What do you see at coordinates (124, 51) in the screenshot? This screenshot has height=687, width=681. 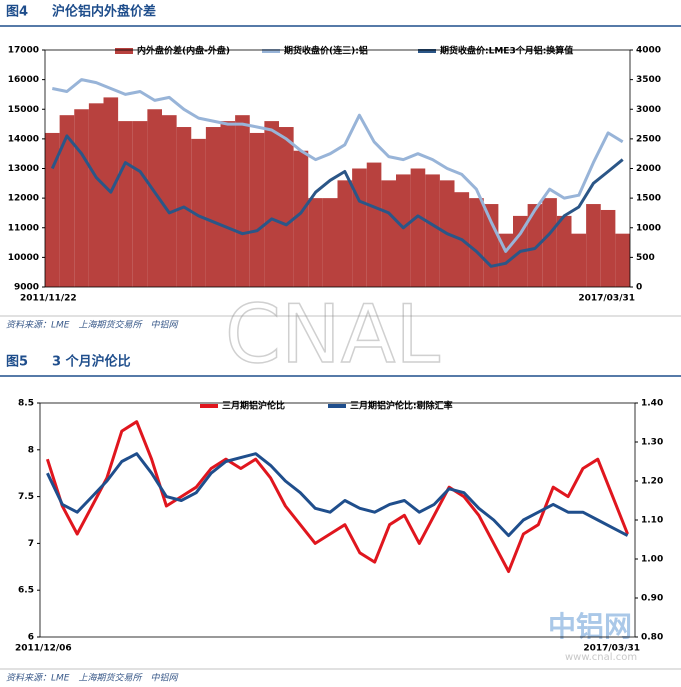 I see `legend-swatch` at bounding box center [124, 51].